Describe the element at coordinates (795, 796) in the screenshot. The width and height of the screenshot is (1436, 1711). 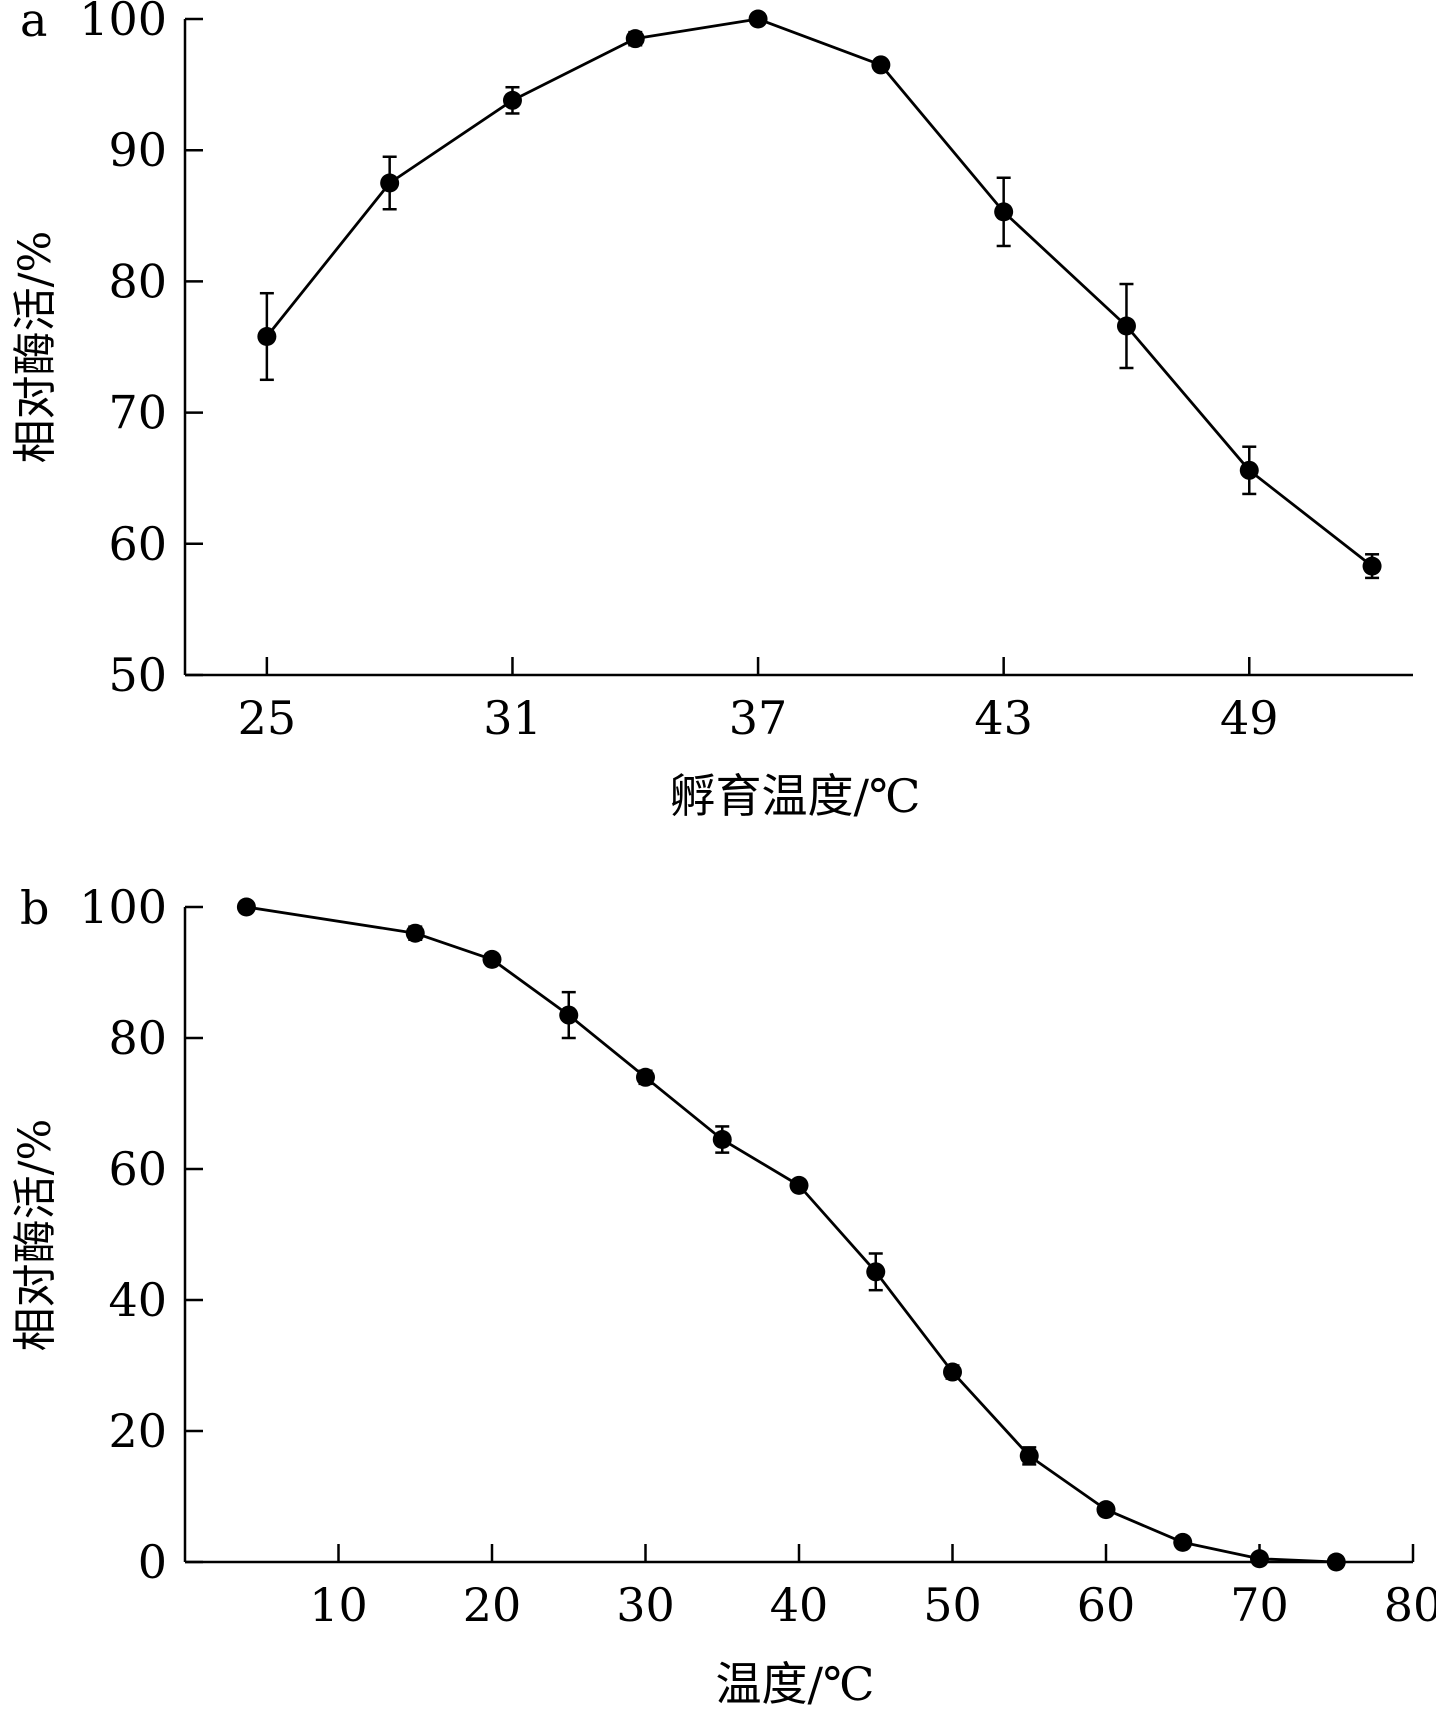
I see `x-axis-title: 孵育温度/℃` at that location.